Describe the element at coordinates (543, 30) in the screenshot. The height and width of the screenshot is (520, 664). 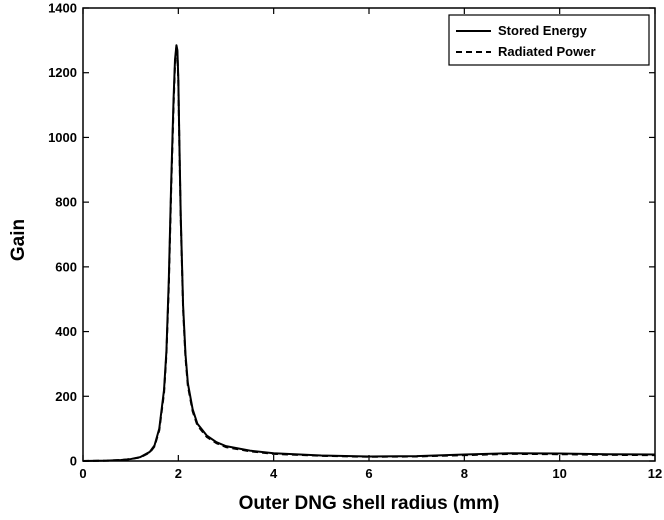
I see `legend-label-stored-energy: Stored Energy` at that location.